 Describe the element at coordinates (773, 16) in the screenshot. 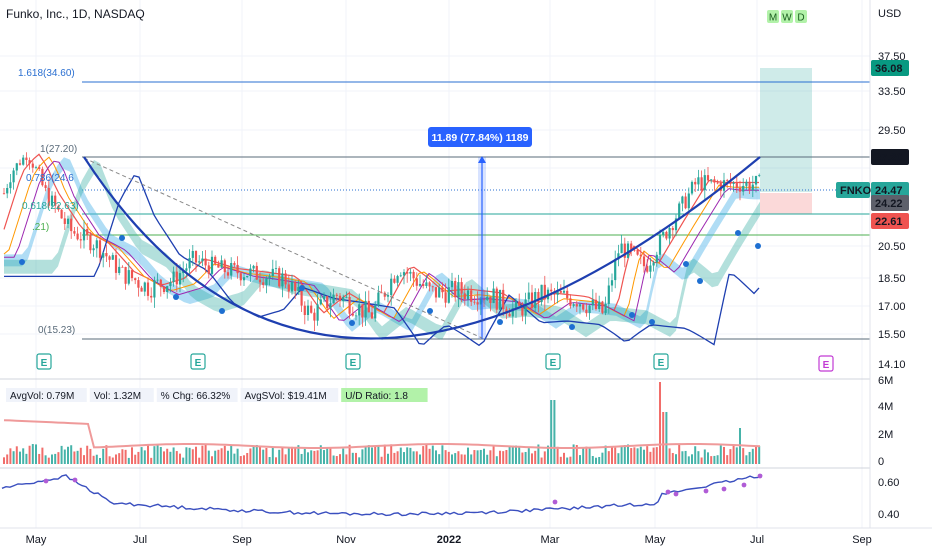

I see `timeframe-button-m` at that location.